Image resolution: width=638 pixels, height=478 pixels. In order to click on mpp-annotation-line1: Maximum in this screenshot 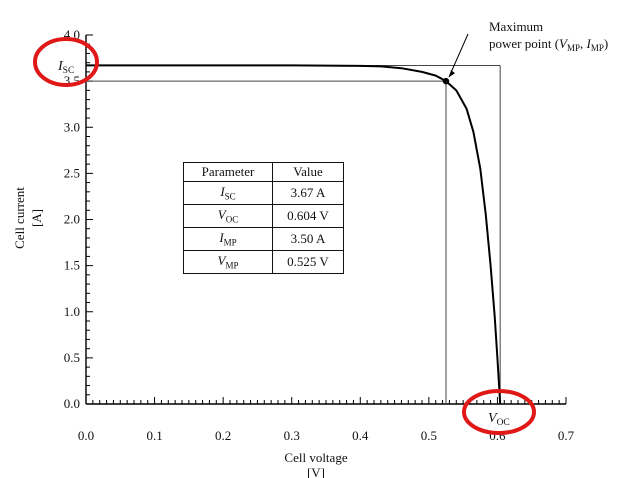, I will do `click(516, 26)`.